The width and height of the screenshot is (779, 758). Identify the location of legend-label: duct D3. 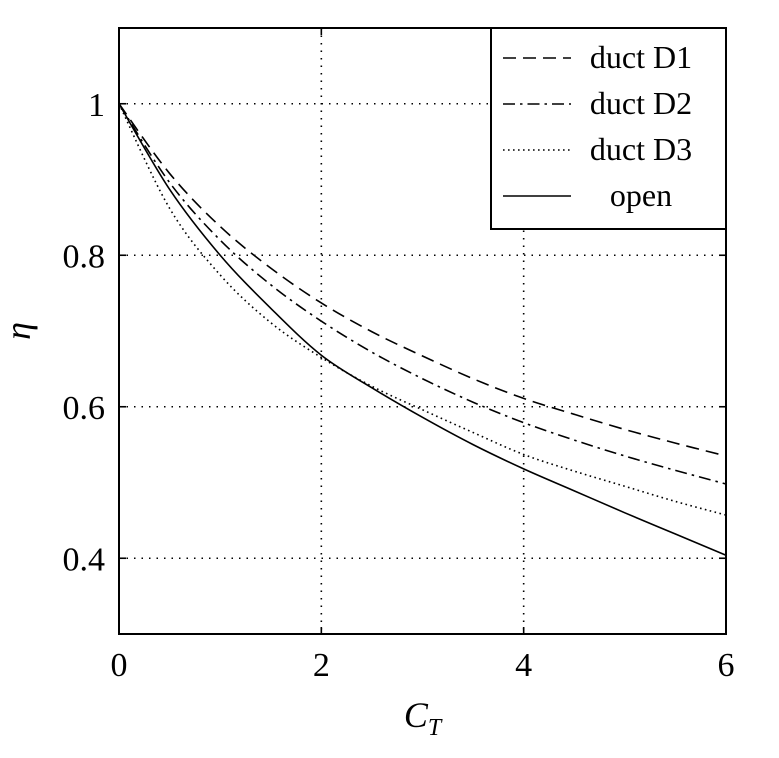
(641, 149).